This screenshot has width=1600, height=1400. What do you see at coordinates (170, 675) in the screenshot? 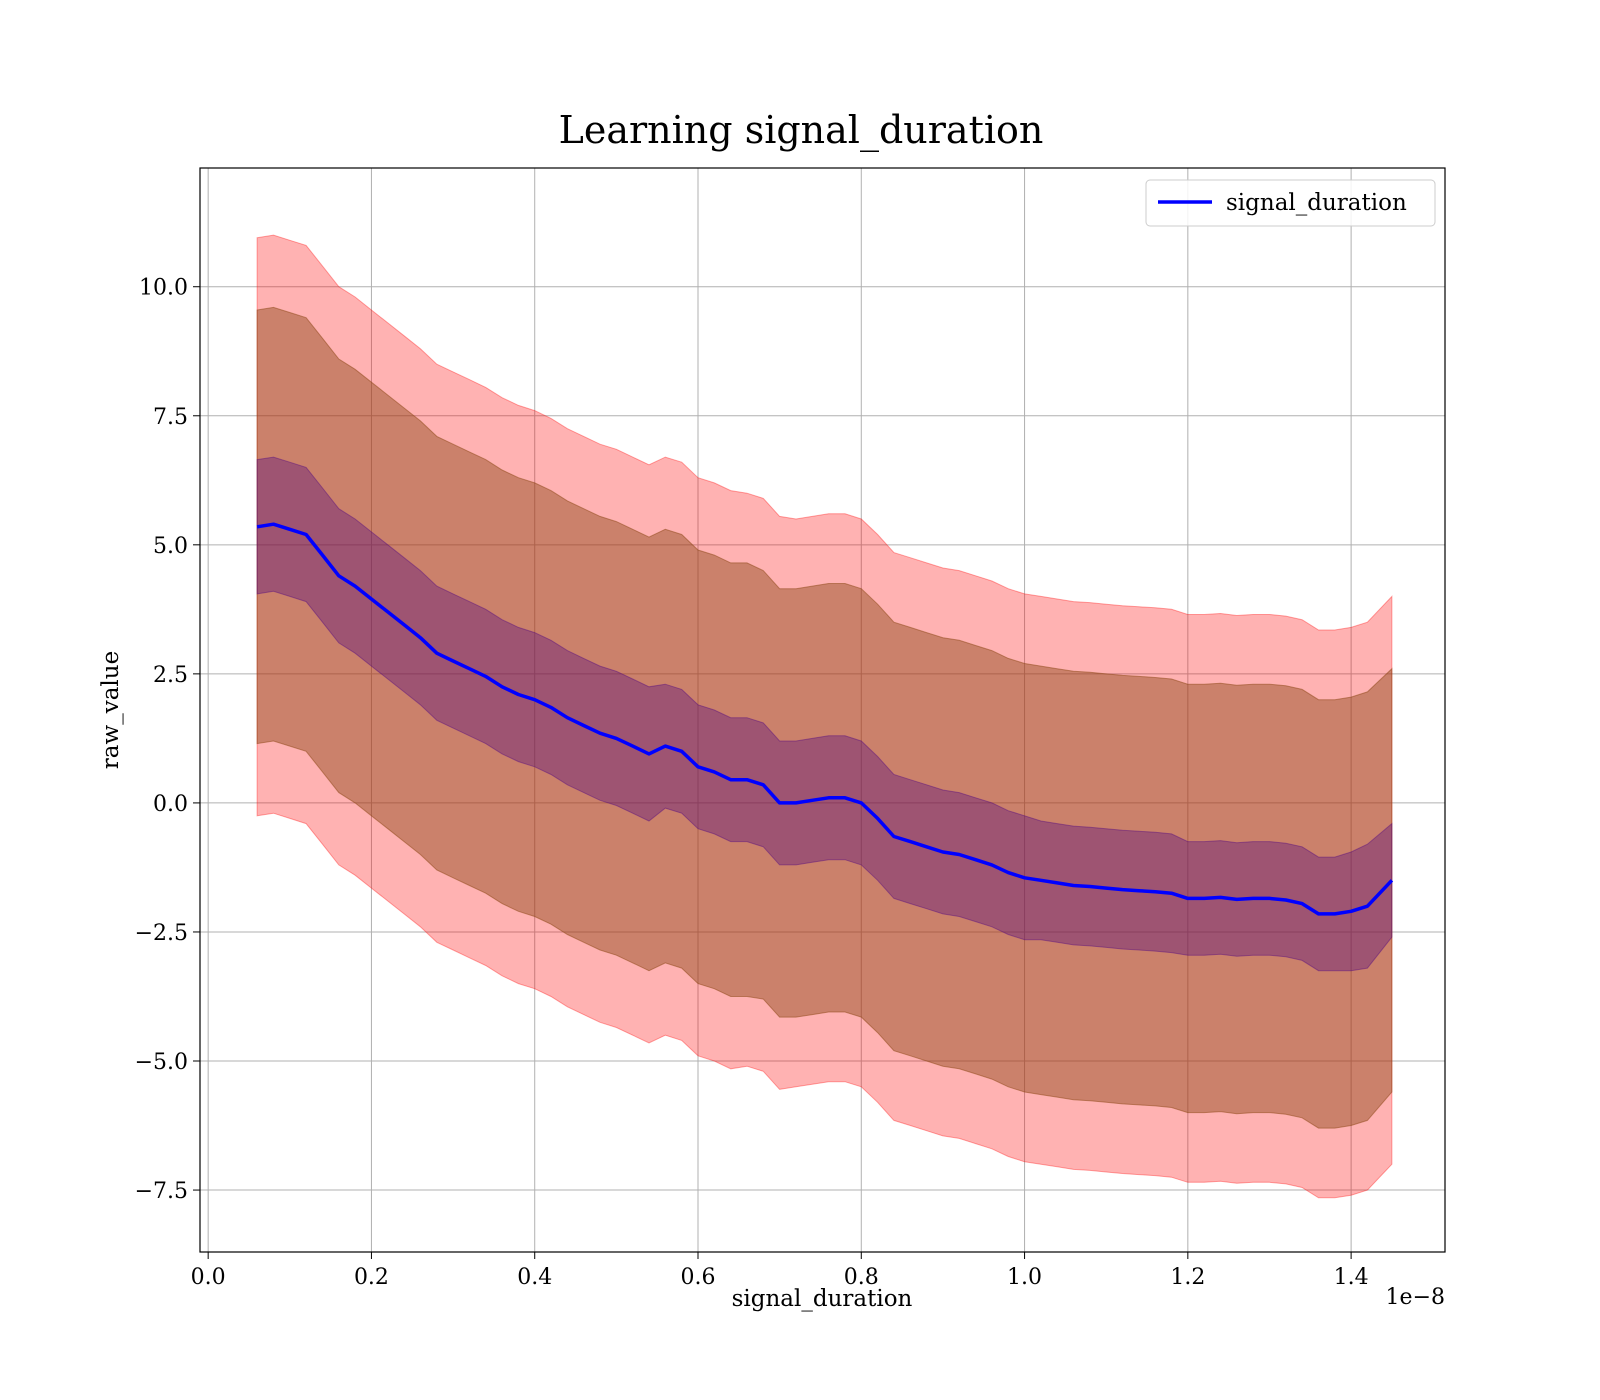
I see `y-tick-label: 2.5` at bounding box center [170, 675].